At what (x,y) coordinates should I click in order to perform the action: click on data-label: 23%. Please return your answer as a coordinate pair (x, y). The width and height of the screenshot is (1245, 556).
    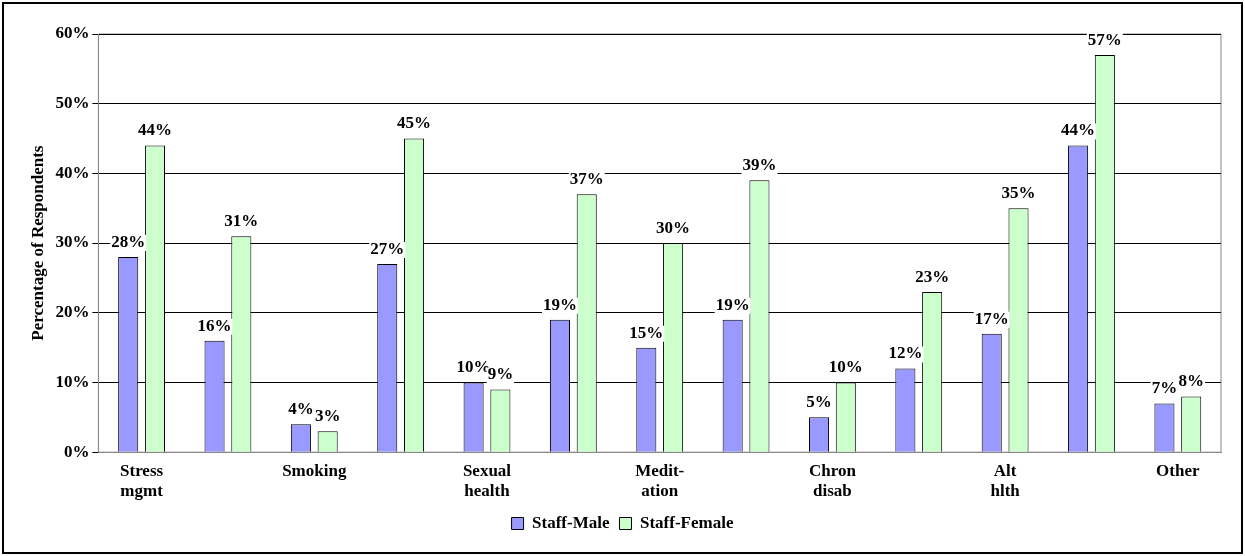
    Looking at the image, I should click on (932, 276).